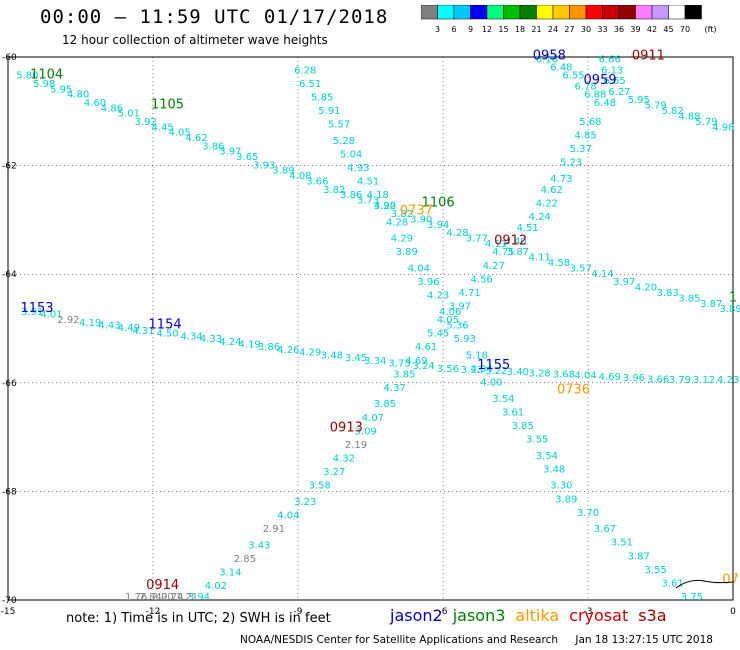  What do you see at coordinates (32, 312) in the screenshot?
I see `swh-value: 3.91` at bounding box center [32, 312].